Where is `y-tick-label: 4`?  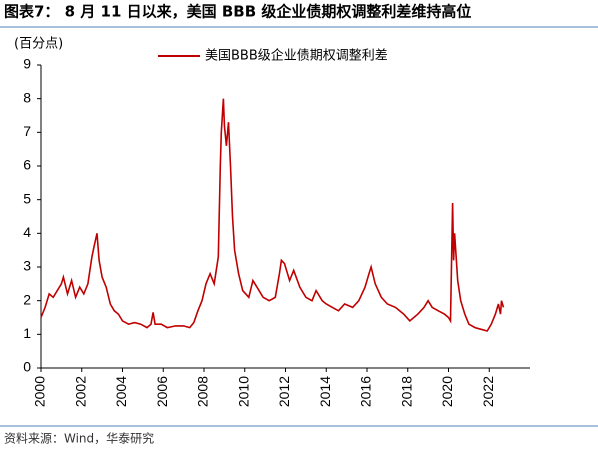
y-tick-label: 4 is located at coordinates (27, 232).